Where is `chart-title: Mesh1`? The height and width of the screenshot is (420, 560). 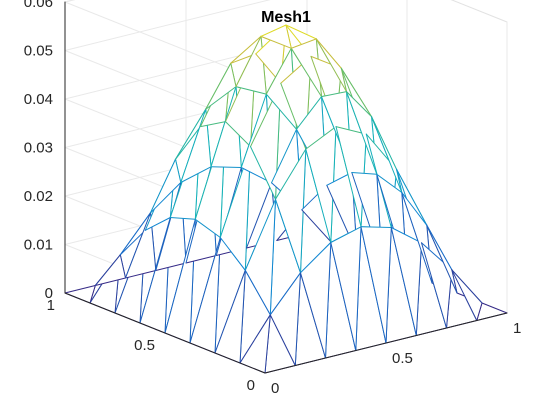 chart-title: Mesh1 is located at coordinates (286, 17).